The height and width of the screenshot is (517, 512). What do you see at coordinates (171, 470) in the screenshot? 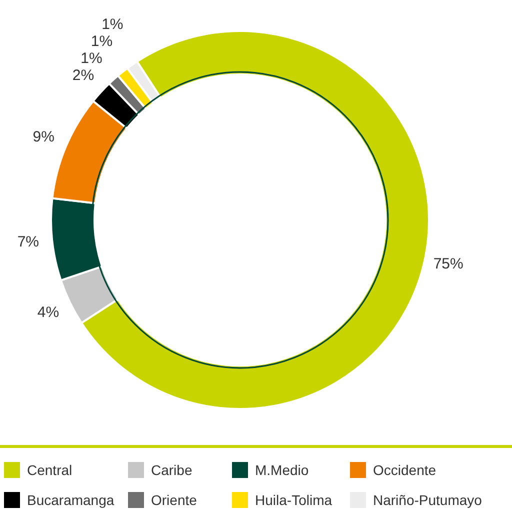
I see `legend-label: Caribe` at bounding box center [171, 470].